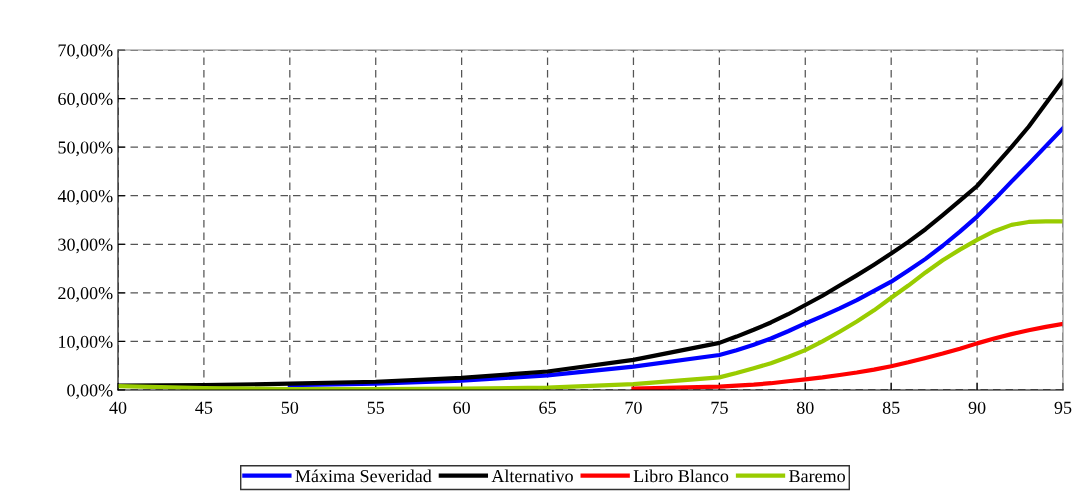  What do you see at coordinates (90, 392) in the screenshot?
I see `y-tick-label: 0,00%` at bounding box center [90, 392].